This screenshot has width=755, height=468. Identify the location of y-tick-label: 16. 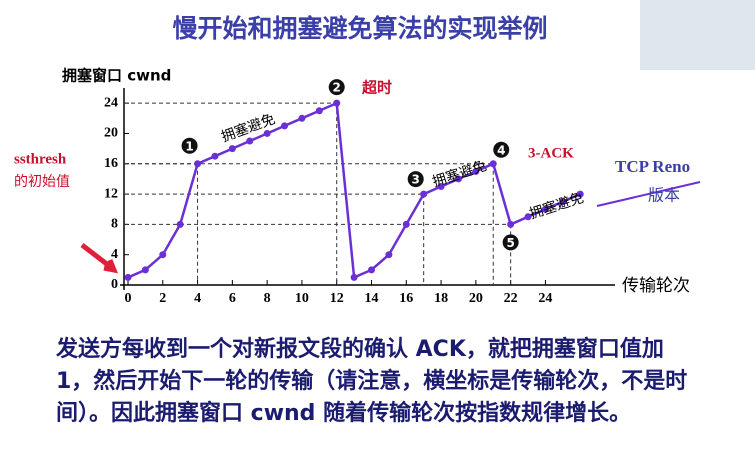
(111, 163).